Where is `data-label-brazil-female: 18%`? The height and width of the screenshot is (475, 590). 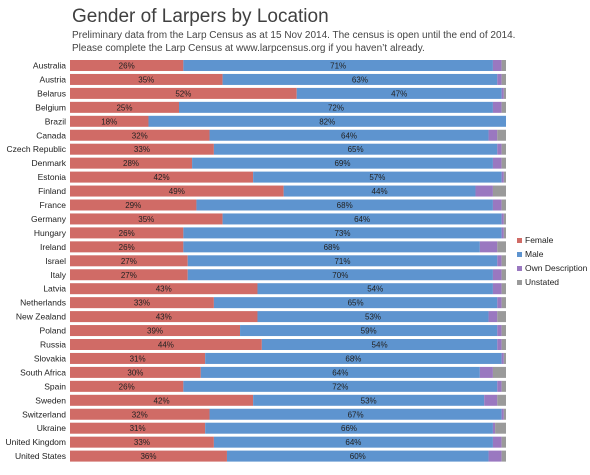 data-label-brazil-female: 18% is located at coordinates (109, 121).